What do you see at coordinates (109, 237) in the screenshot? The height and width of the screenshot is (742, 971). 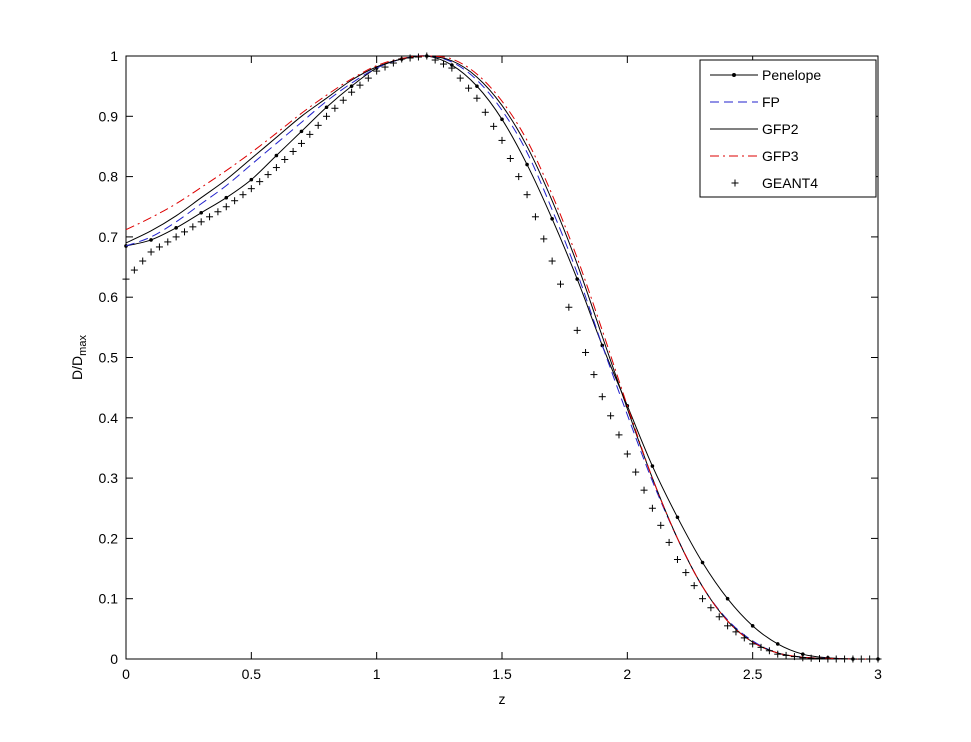 I see `y-tick-label: 0.7` at bounding box center [109, 237].